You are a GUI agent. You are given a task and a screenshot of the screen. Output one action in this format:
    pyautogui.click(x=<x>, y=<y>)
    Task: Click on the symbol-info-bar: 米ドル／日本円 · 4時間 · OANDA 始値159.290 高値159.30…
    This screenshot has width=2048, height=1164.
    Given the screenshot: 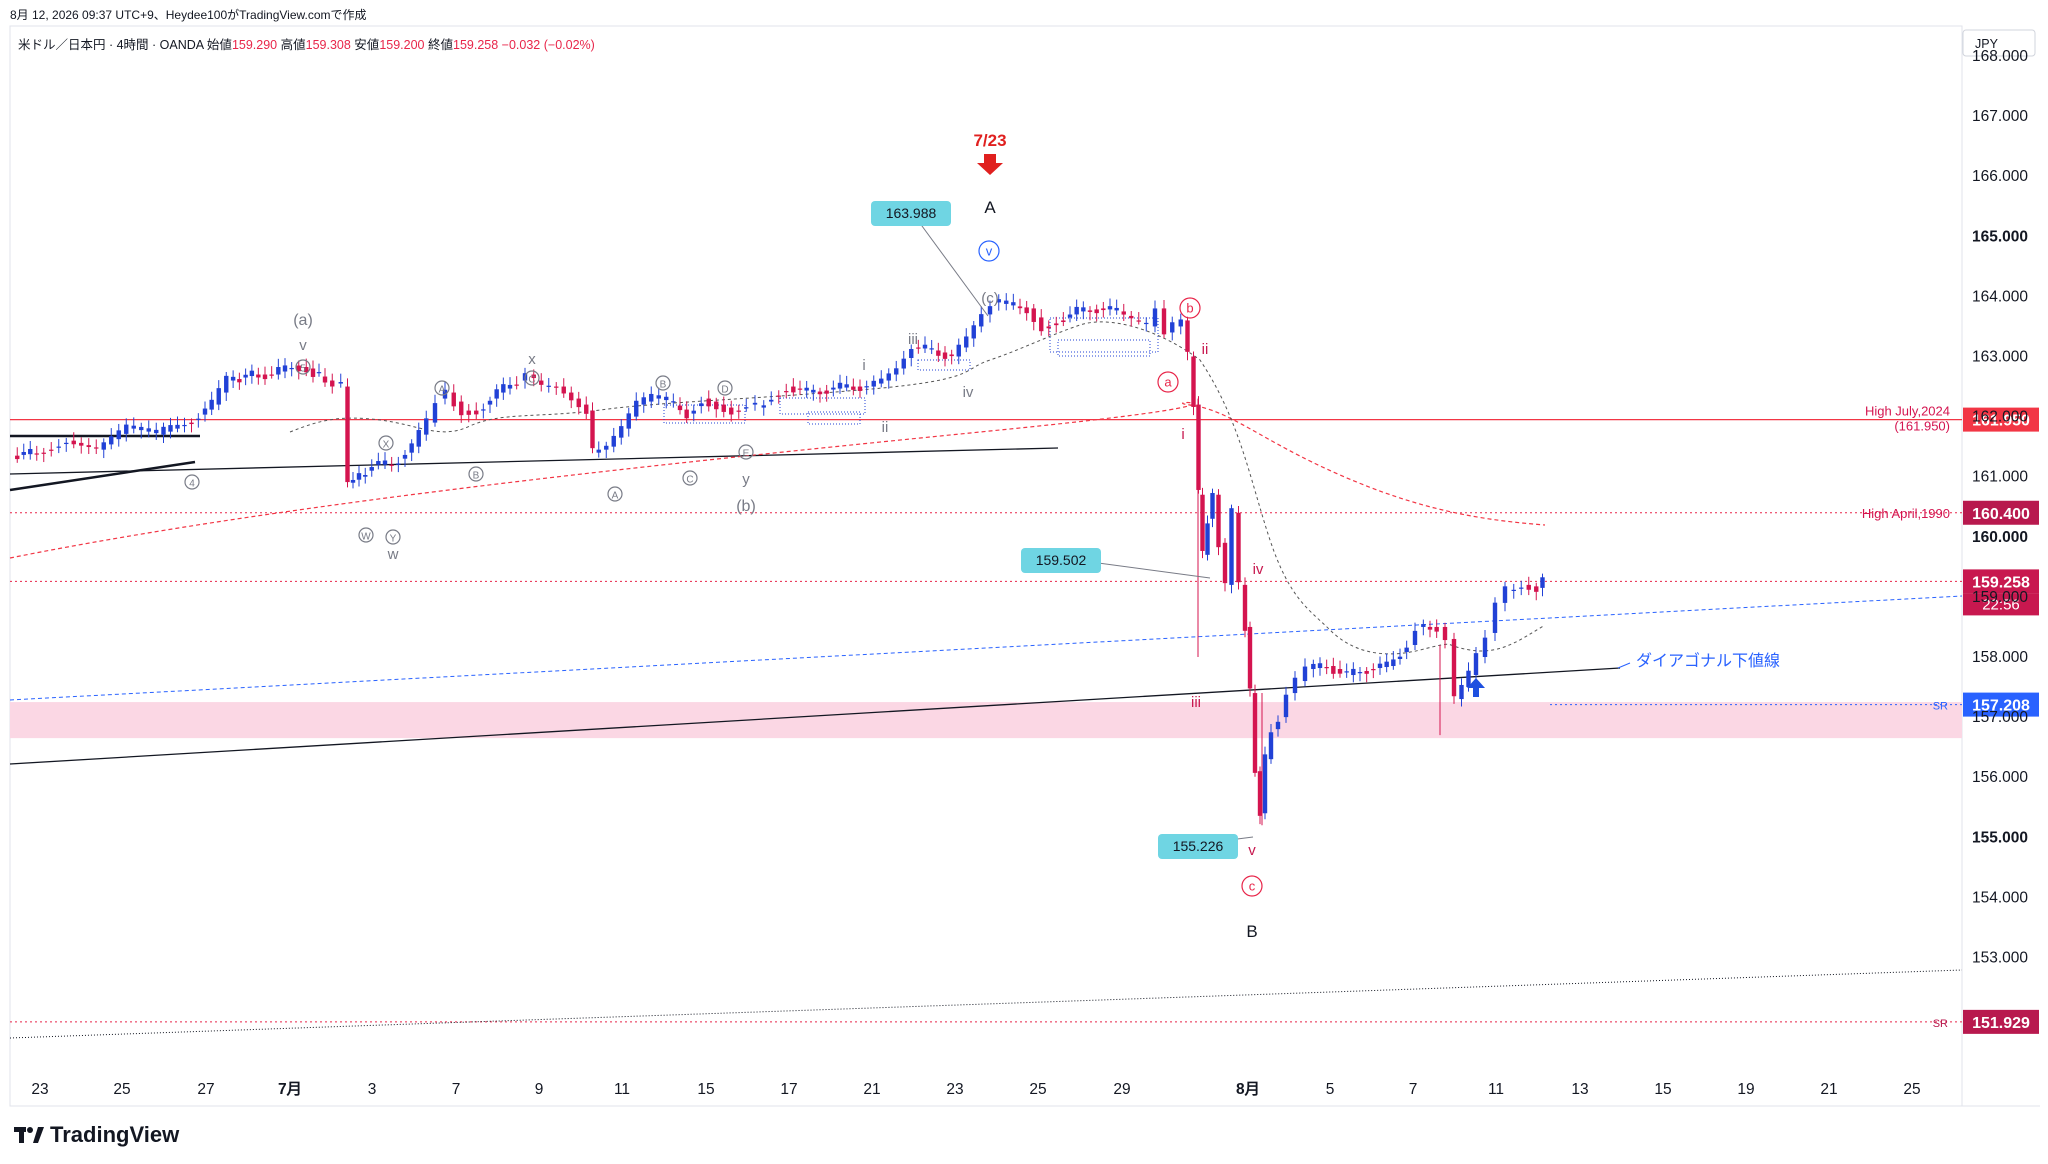 What is the action you would take?
    pyautogui.click(x=306, y=43)
    